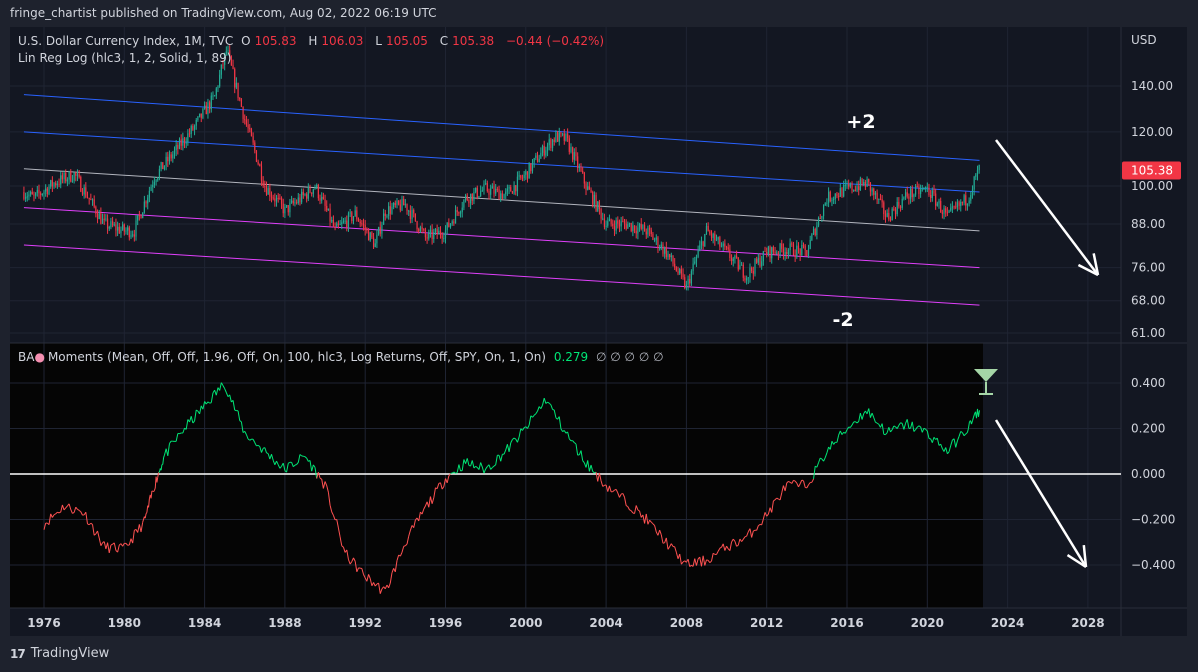 The width and height of the screenshot is (1198, 672). What do you see at coordinates (204, 623) in the screenshot?
I see `time-axis-label: 1984` at bounding box center [204, 623].